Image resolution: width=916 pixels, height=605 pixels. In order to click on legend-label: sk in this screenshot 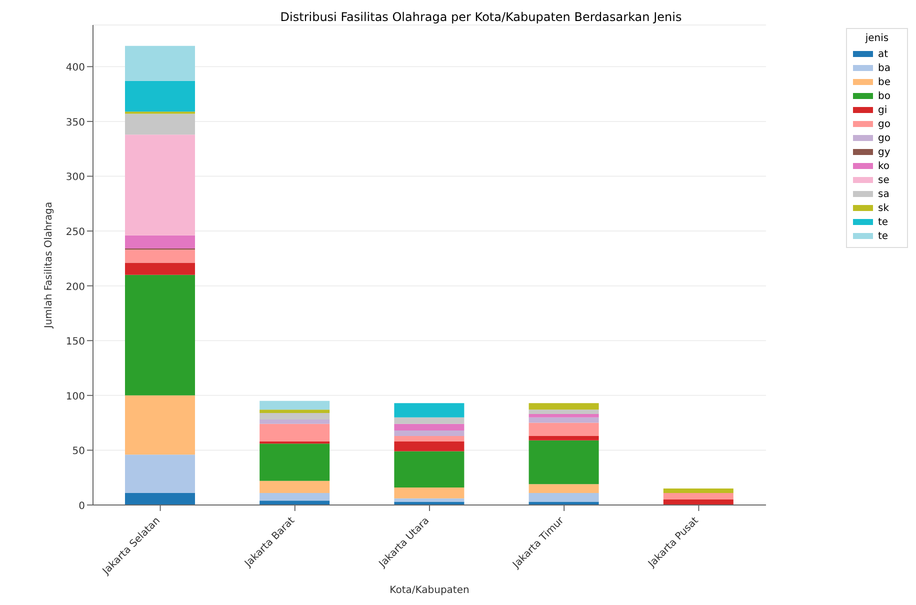, I will do `click(884, 208)`.